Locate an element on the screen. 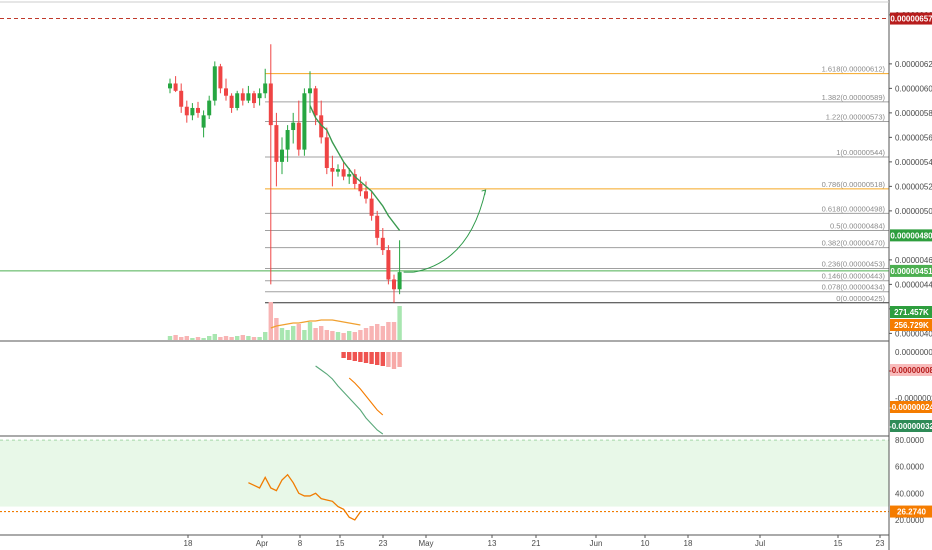 The image size is (932, 550). time-tick-label-1: Apr is located at coordinates (262, 543).